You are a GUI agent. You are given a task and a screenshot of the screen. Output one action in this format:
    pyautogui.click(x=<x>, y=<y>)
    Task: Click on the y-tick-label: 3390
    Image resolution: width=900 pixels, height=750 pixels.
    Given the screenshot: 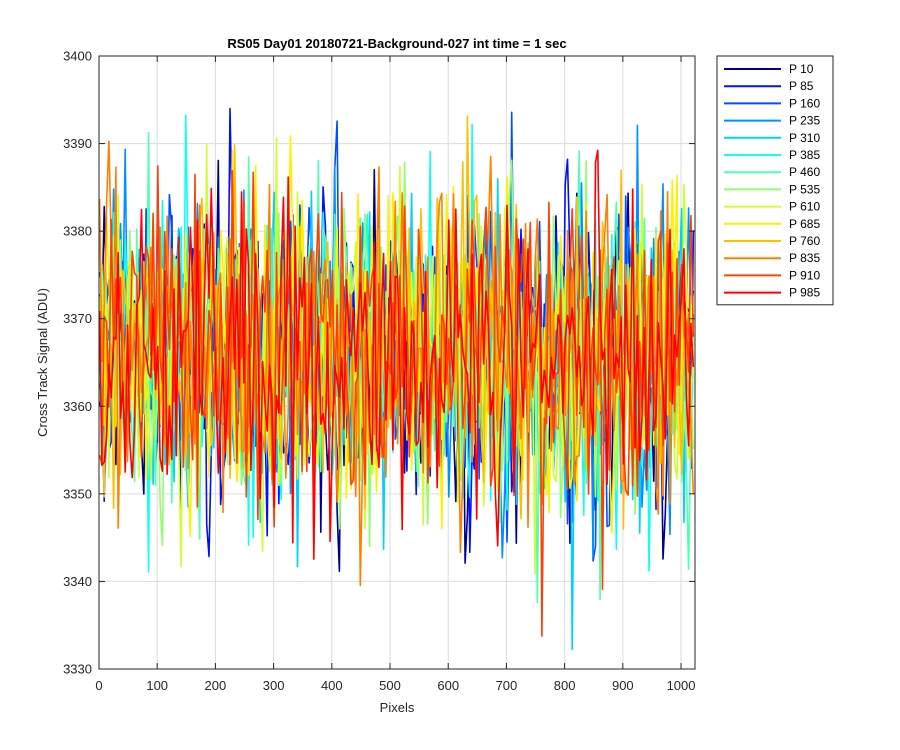 What is the action you would take?
    pyautogui.click(x=77, y=143)
    